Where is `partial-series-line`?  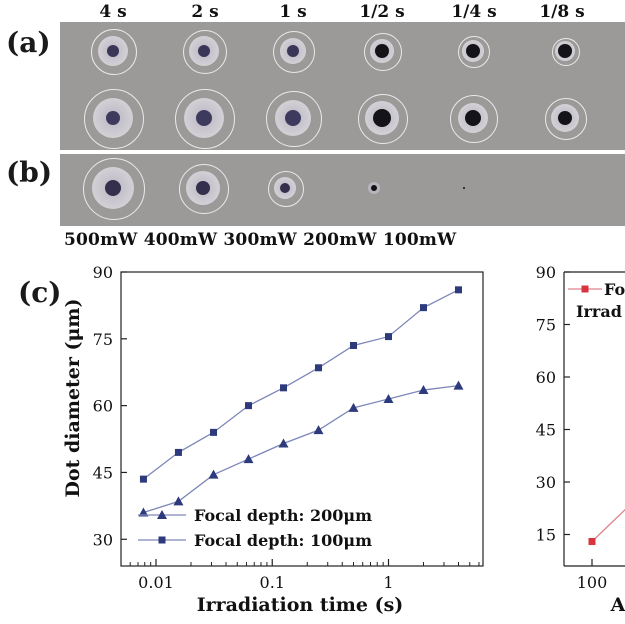
partial-series-line is located at coordinates (608, 525).